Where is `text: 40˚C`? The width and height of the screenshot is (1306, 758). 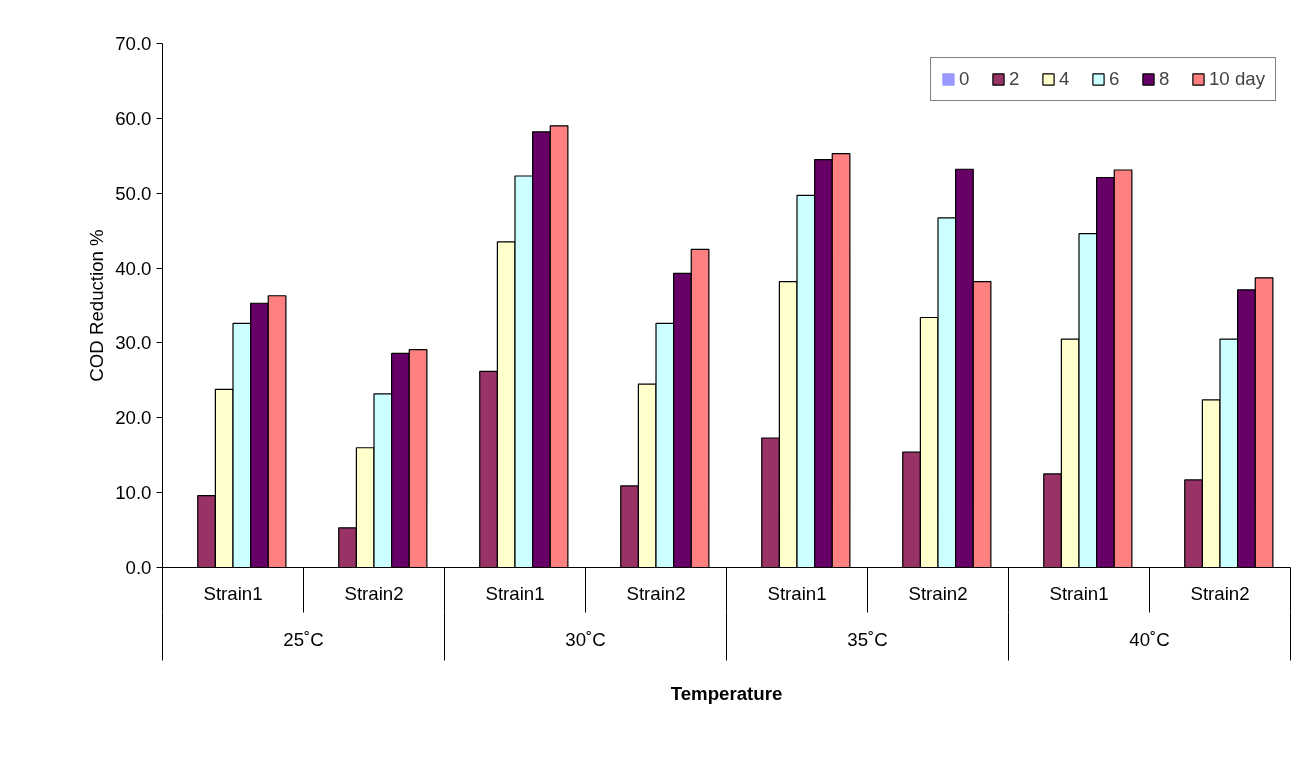 text: 40˚C is located at coordinates (1149, 639).